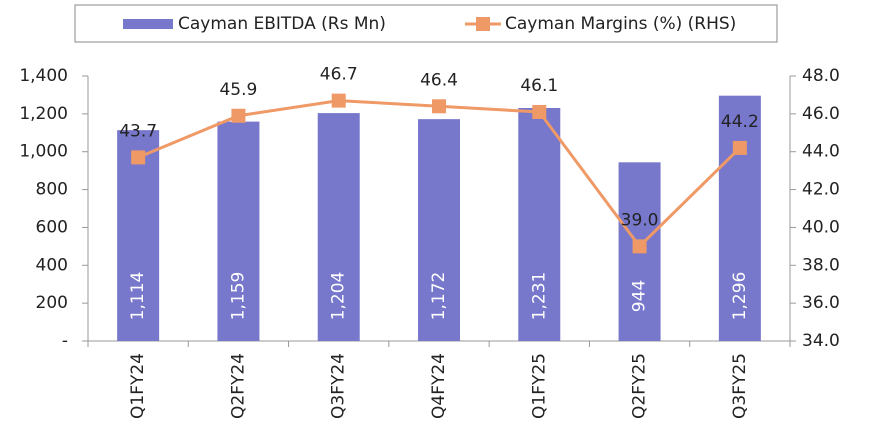 The image size is (872, 434). I want to click on y-tick-label: 200, so click(52, 303).